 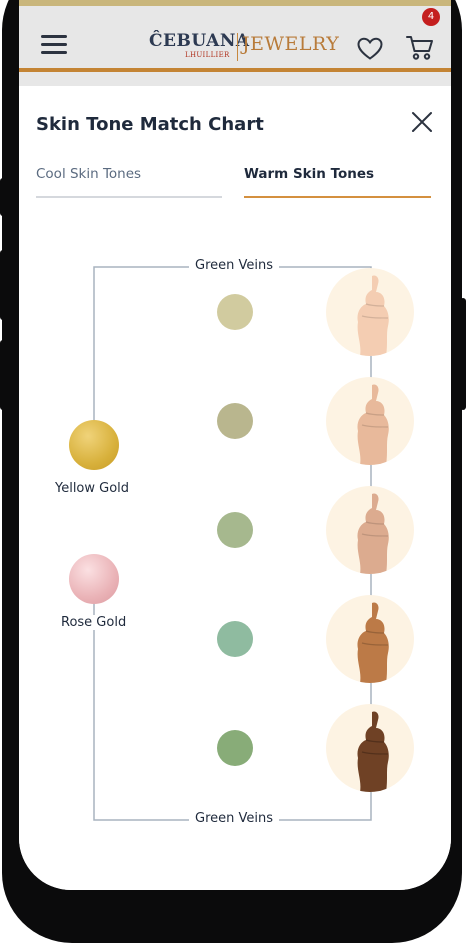 I want to click on rose-gold-swatch, so click(x=94, y=579).